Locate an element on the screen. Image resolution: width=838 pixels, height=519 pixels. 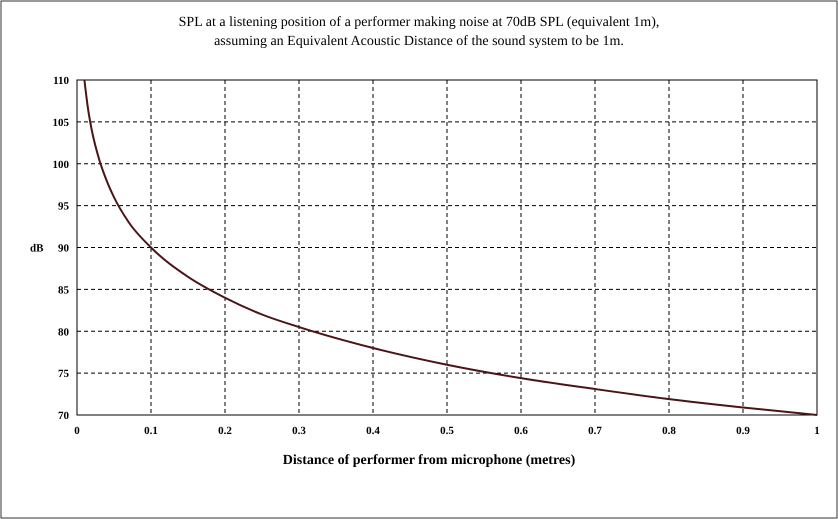
x-axis-title: Distance of performer from microphone (metres) is located at coordinates (429, 460).